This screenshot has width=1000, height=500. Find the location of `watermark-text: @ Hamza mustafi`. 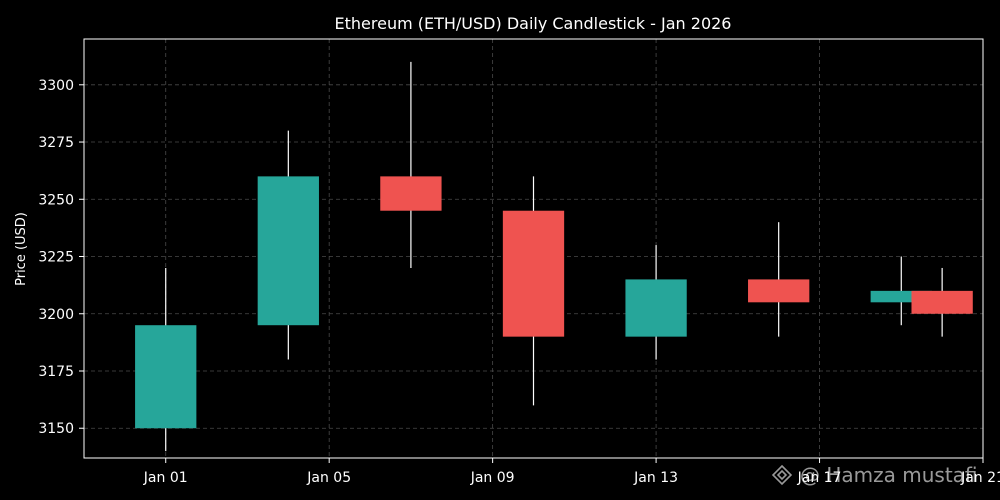

watermark-text: @ Hamza mustafi is located at coordinates (889, 475).